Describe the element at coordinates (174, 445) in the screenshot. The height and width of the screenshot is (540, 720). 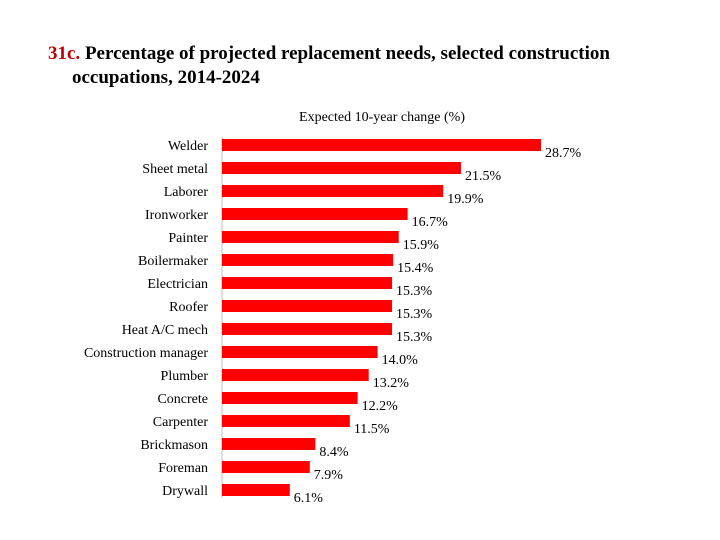
I see `category-label: Brickmason` at that location.